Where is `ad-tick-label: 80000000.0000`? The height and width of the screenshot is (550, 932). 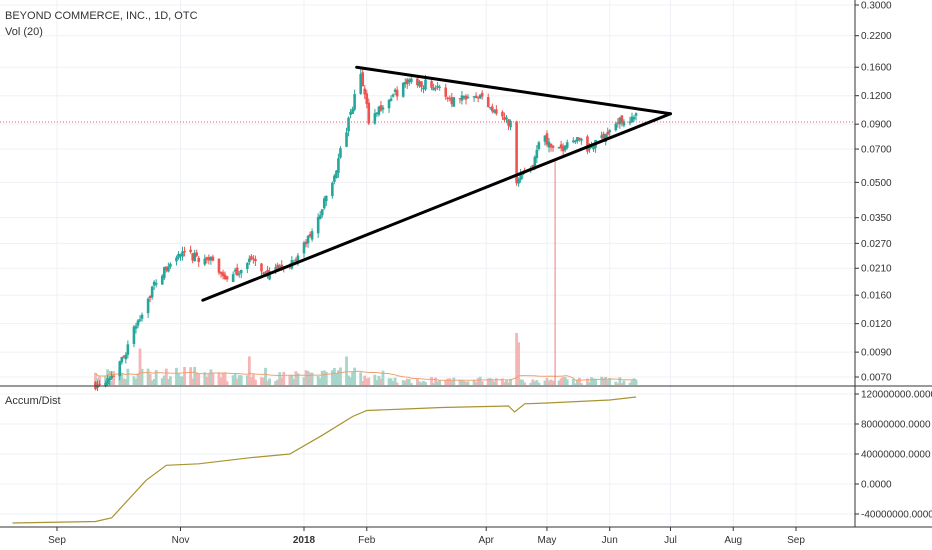
ad-tick-label: 80000000.0000 is located at coordinates (896, 425).